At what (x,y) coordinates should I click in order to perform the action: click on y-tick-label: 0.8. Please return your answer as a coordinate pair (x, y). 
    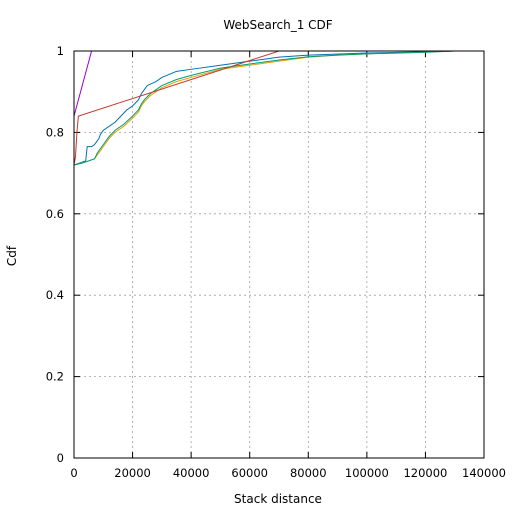
    Looking at the image, I should click on (55, 132).